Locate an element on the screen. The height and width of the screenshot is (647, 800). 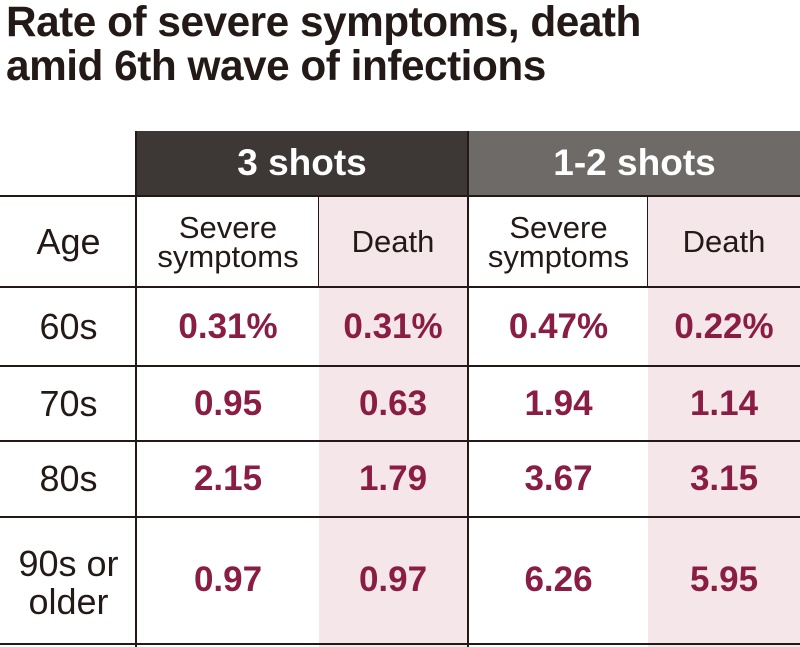
row-label-70s: 70s is located at coordinates (68, 403).